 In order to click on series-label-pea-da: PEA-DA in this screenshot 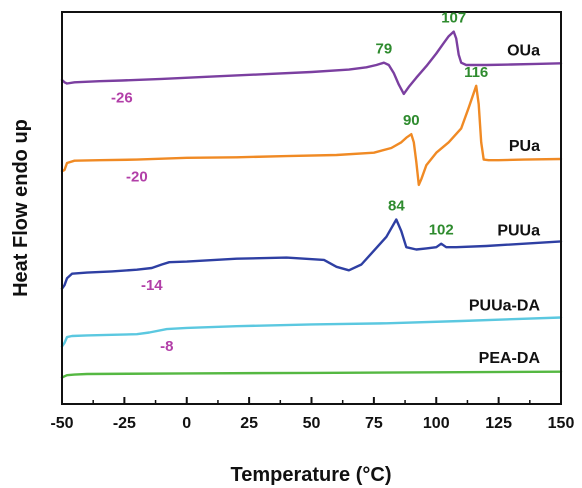, I will do `click(510, 358)`.